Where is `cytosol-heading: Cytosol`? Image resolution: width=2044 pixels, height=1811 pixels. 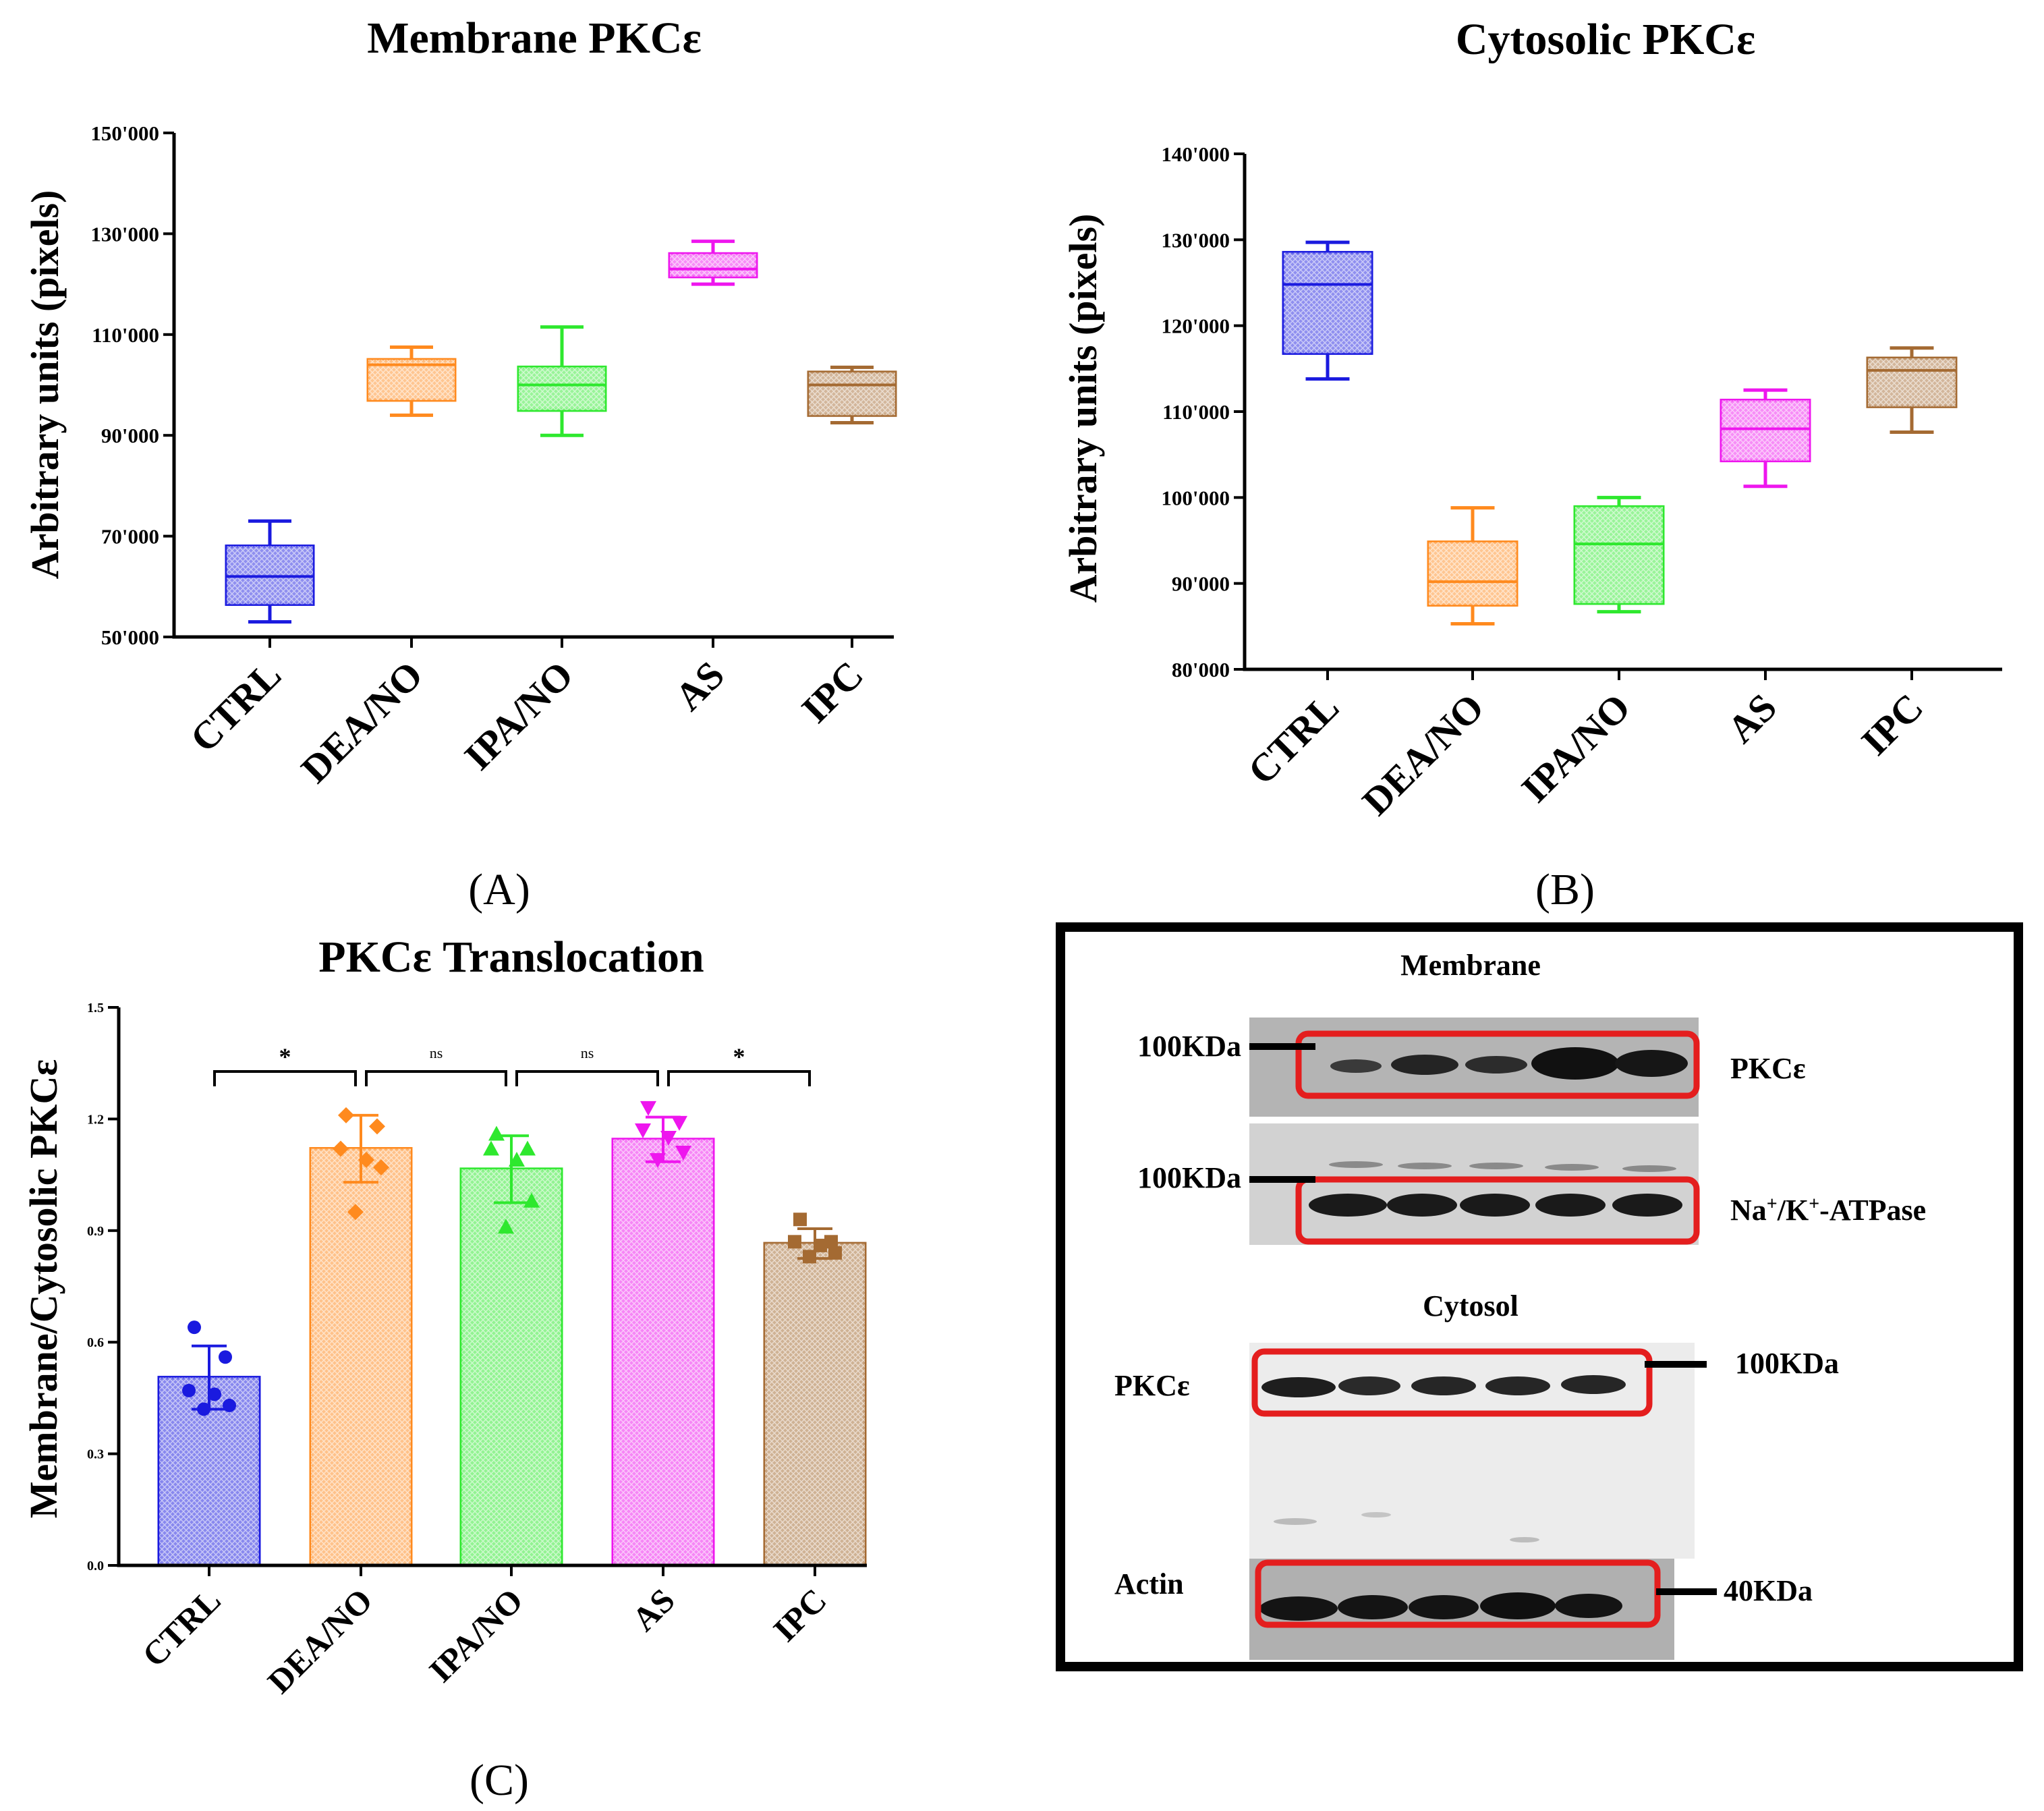
cytosol-heading: Cytosol is located at coordinates (1470, 1305).